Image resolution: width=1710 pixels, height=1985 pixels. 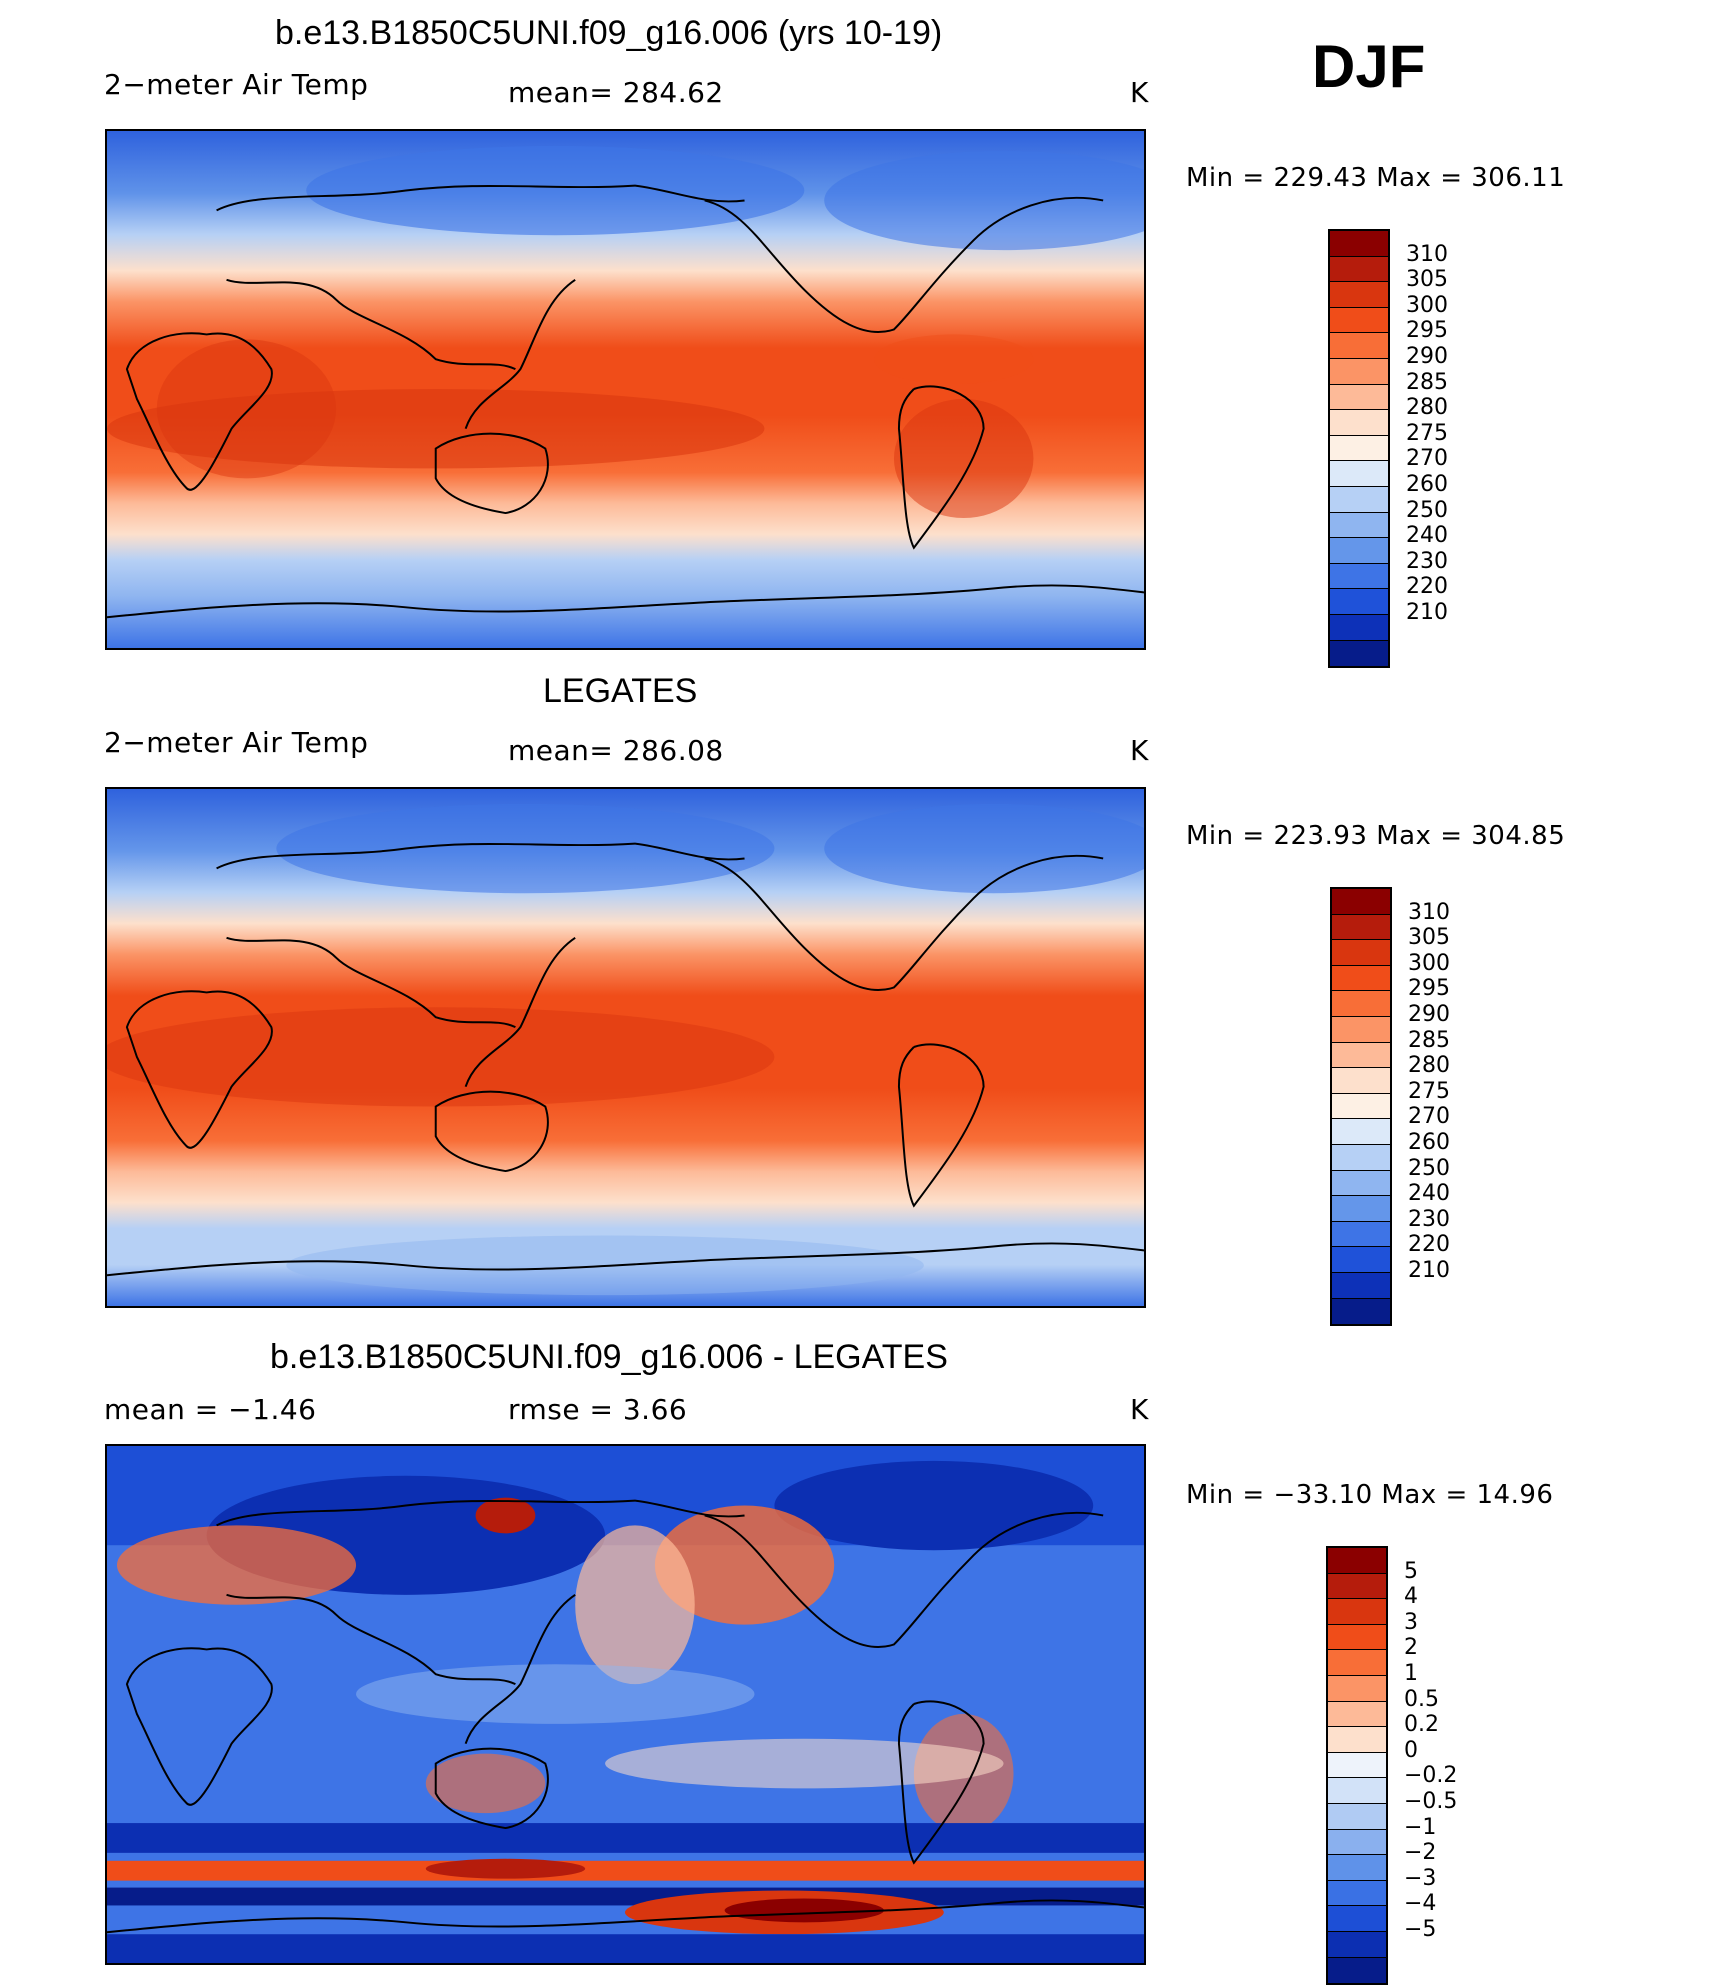 I want to click on panel-3-colorbar, so click(x=1357, y=1765).